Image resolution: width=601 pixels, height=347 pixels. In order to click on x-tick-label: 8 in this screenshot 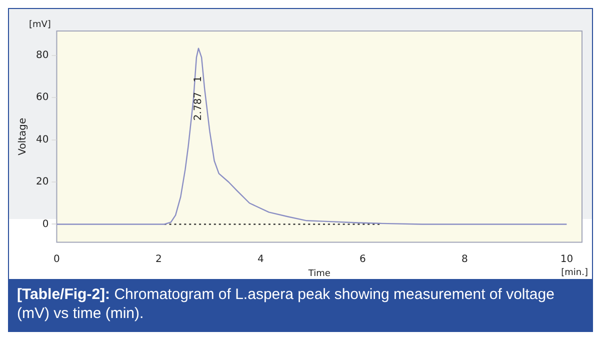, I will do `click(465, 259)`.